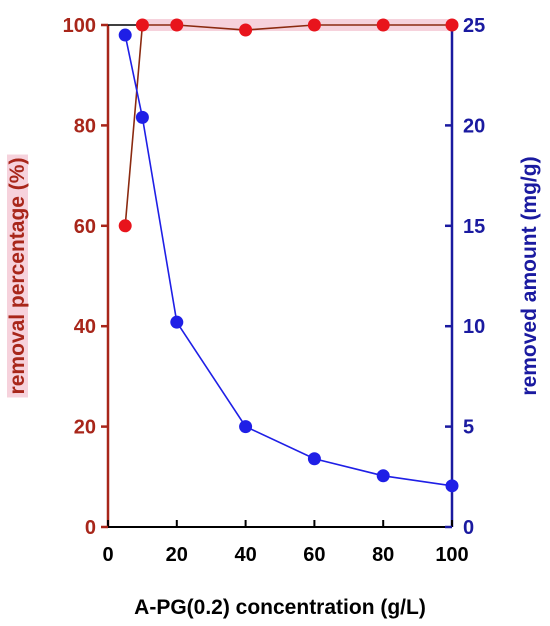  I want to click on x-tick-label: 20, so click(177, 555).